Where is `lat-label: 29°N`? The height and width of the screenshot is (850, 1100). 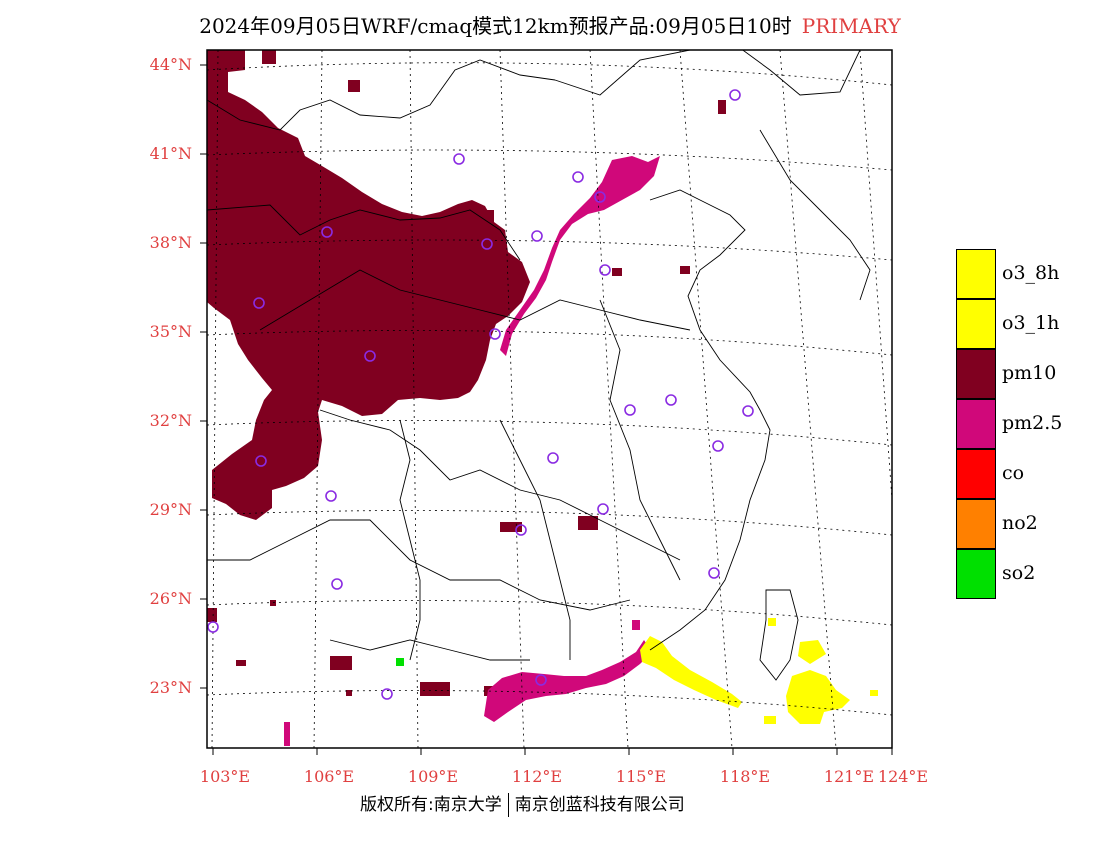 lat-label: 29°N is located at coordinates (171, 509).